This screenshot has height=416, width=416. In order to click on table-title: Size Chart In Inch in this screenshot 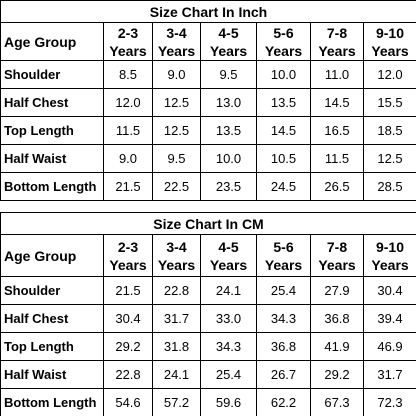, I will do `click(208, 11)`.